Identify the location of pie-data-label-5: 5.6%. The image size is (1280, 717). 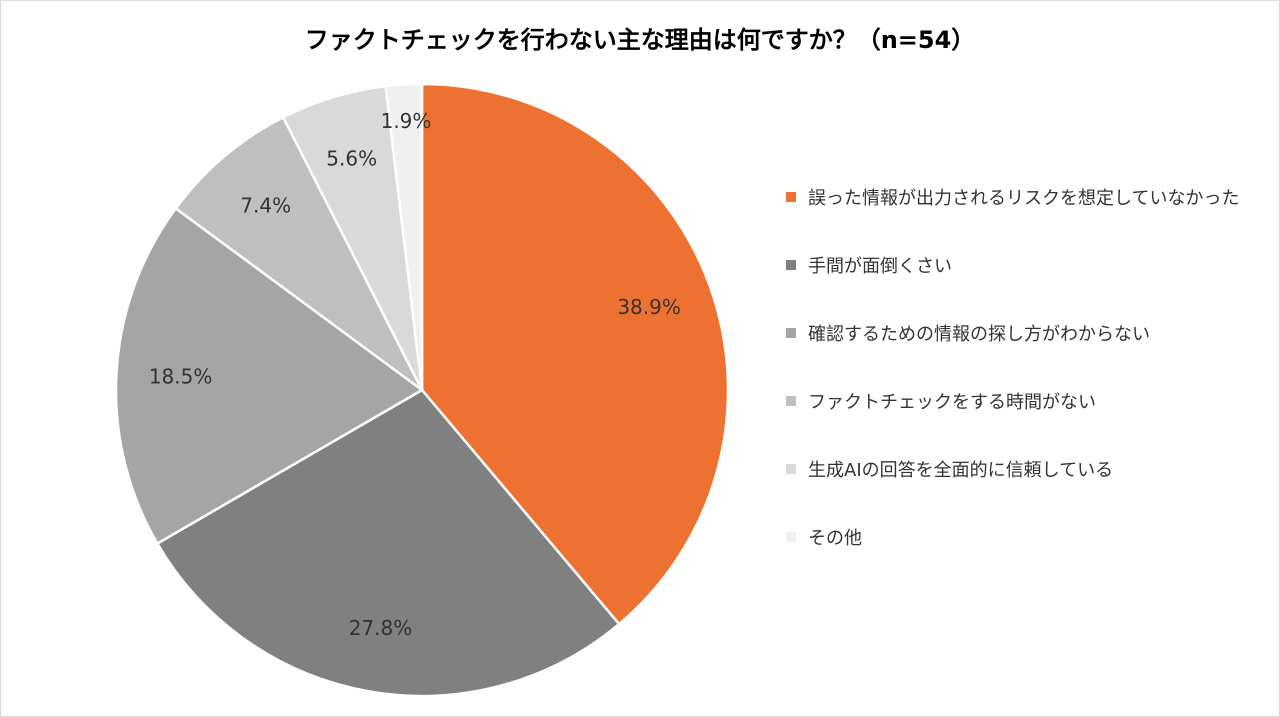
(351, 159).